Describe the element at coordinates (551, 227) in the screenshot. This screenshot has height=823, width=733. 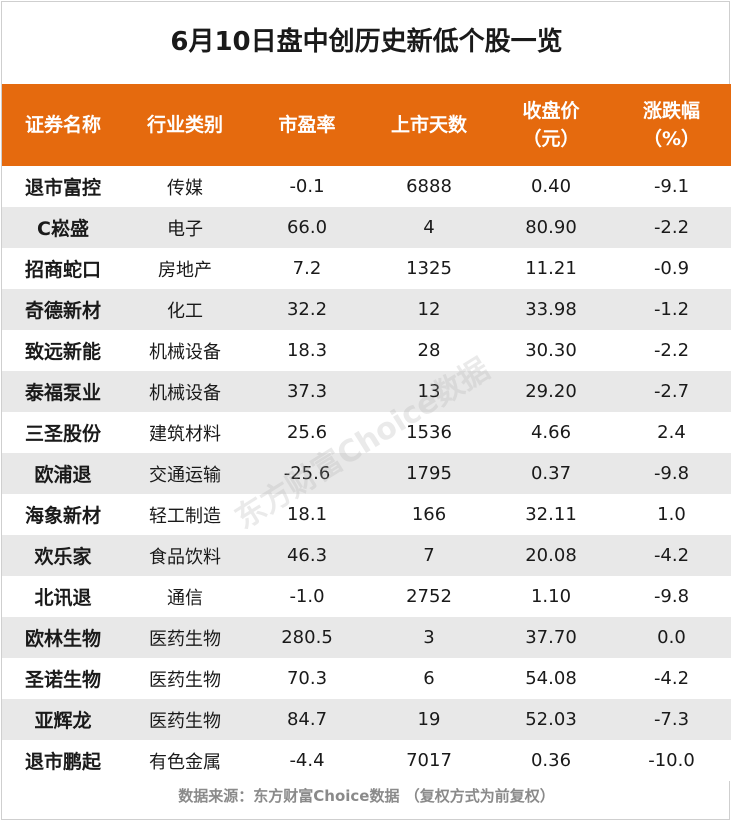
I see `cell-close: 80.90` at that location.